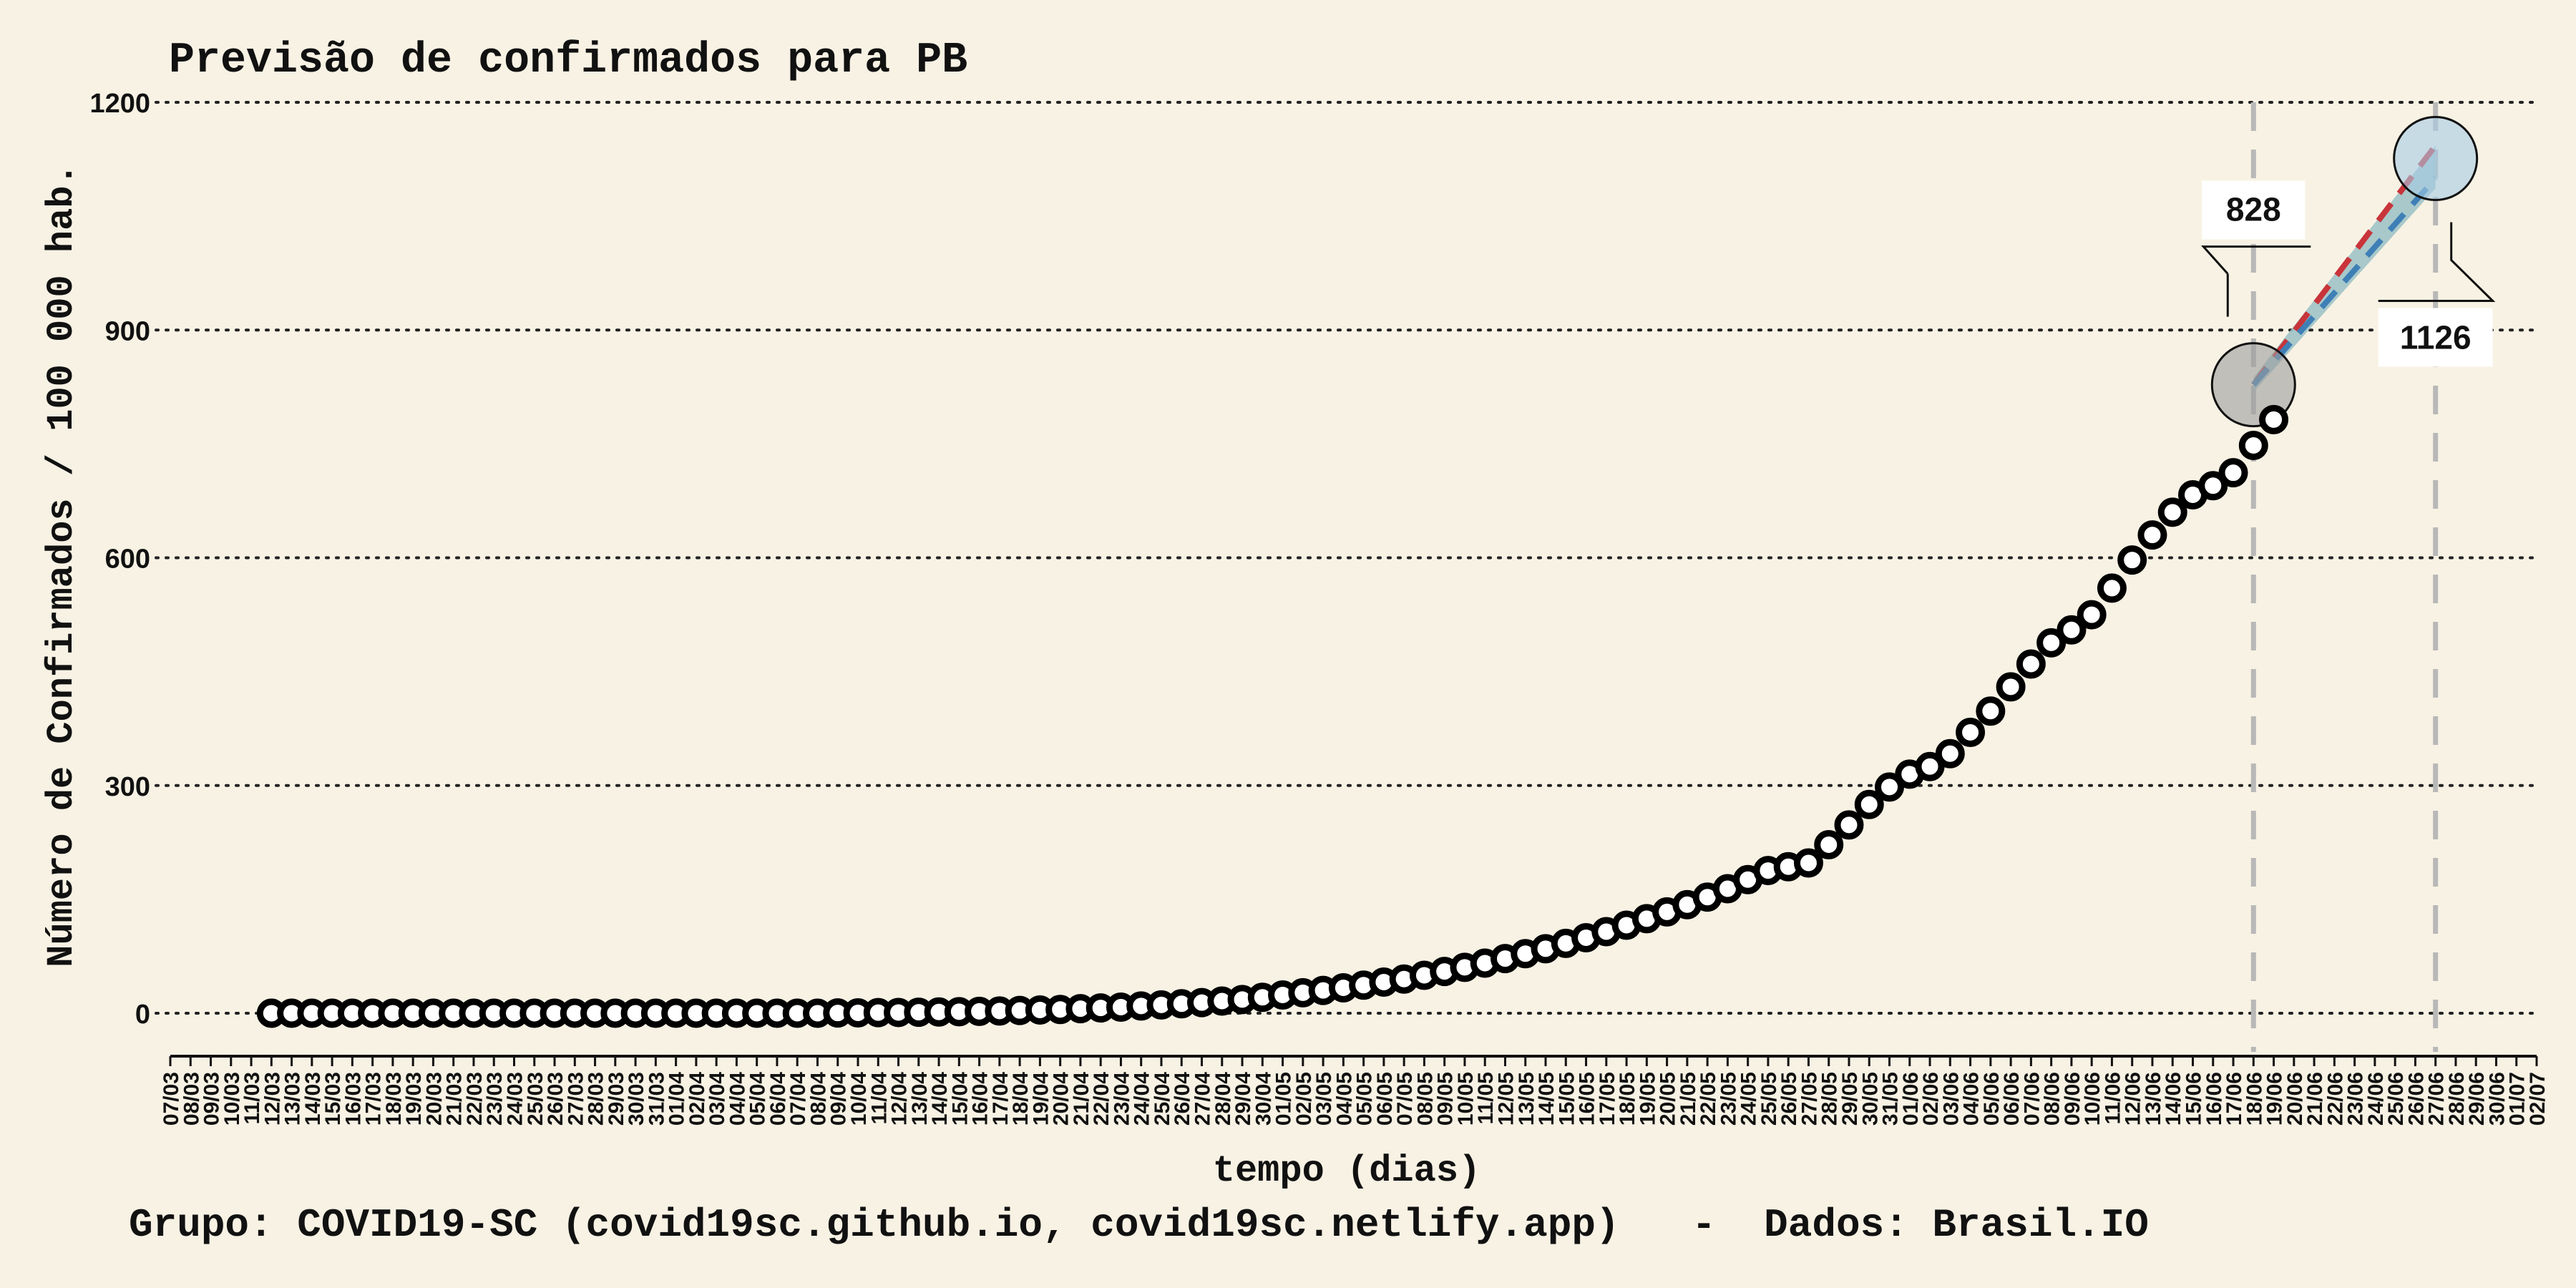 Image resolution: width=2576 pixels, height=1288 pixels. What do you see at coordinates (737, 1099) in the screenshot?
I see `x-tick-label: 04/04` at bounding box center [737, 1099].